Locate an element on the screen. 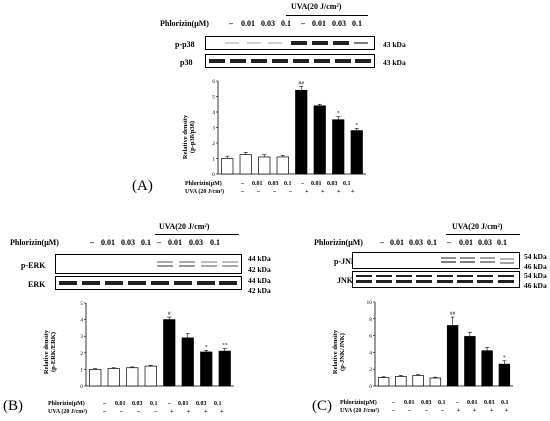 This screenshot has width=550, height=421. xtable-b-r2-1: – is located at coordinates (104, 412).